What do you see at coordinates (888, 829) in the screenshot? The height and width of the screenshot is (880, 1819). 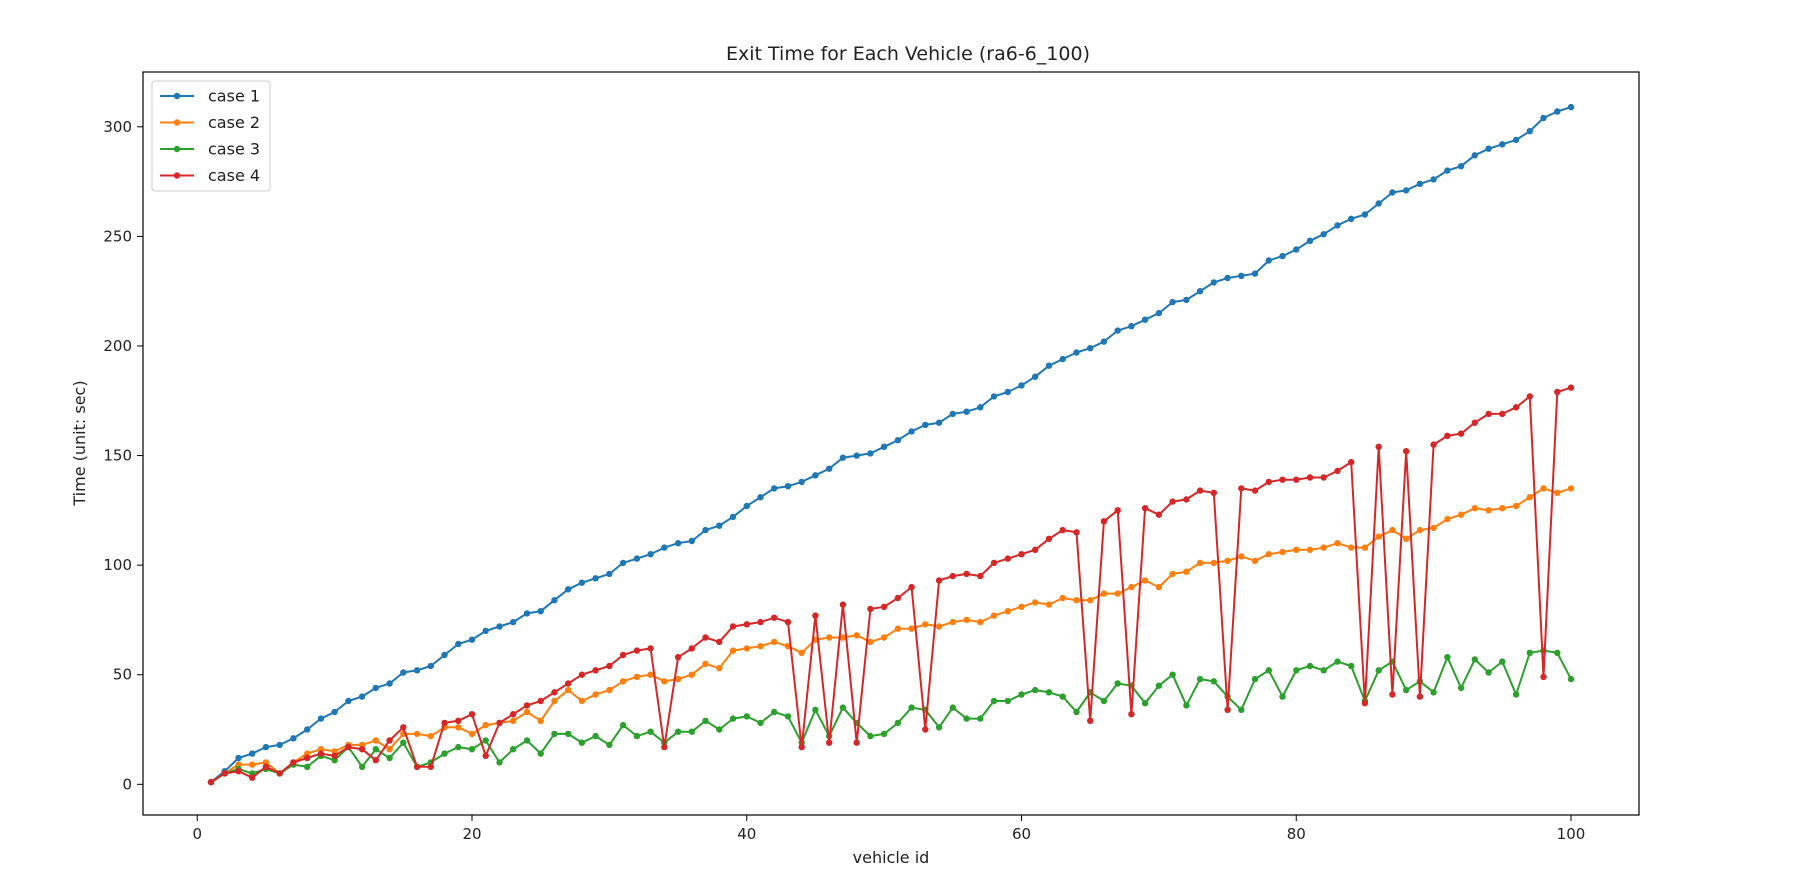 I see `x-axis-ticks: 0 20 40 60 80 100` at bounding box center [888, 829].